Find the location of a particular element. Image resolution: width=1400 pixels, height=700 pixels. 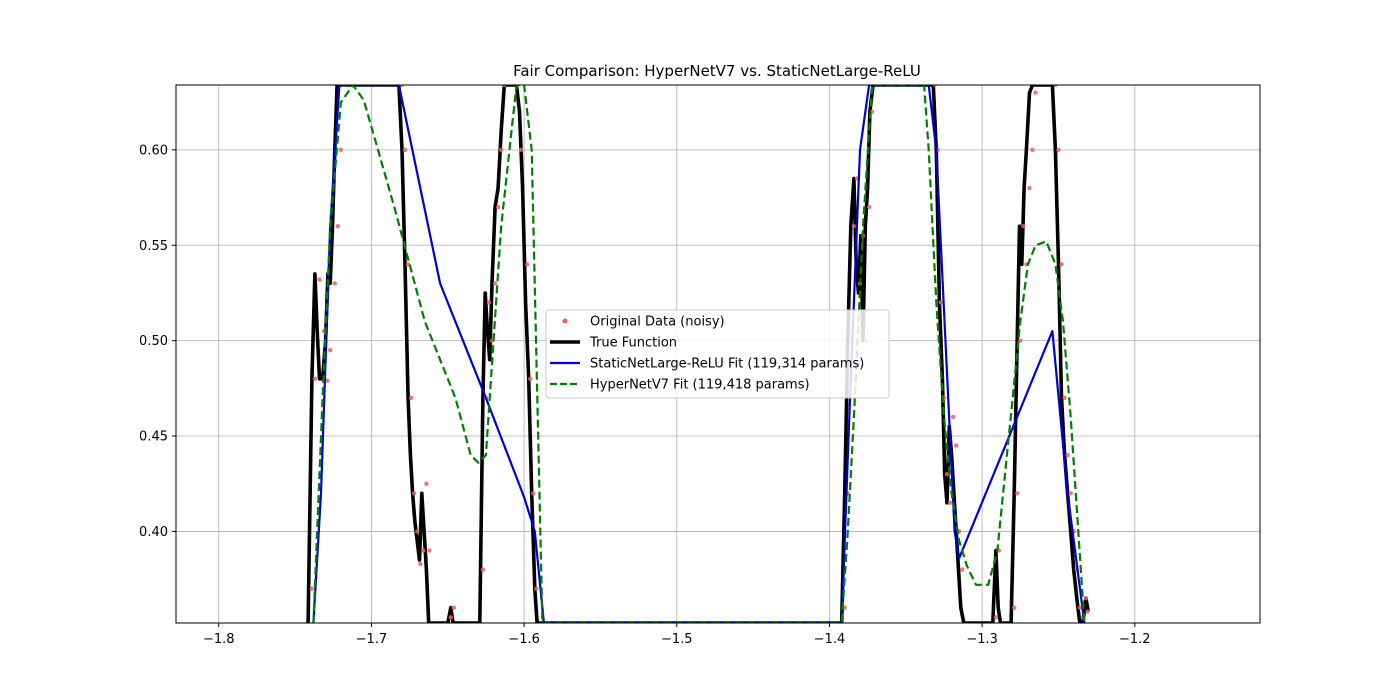

x-tick-label: −1.6 is located at coordinates (524, 639).